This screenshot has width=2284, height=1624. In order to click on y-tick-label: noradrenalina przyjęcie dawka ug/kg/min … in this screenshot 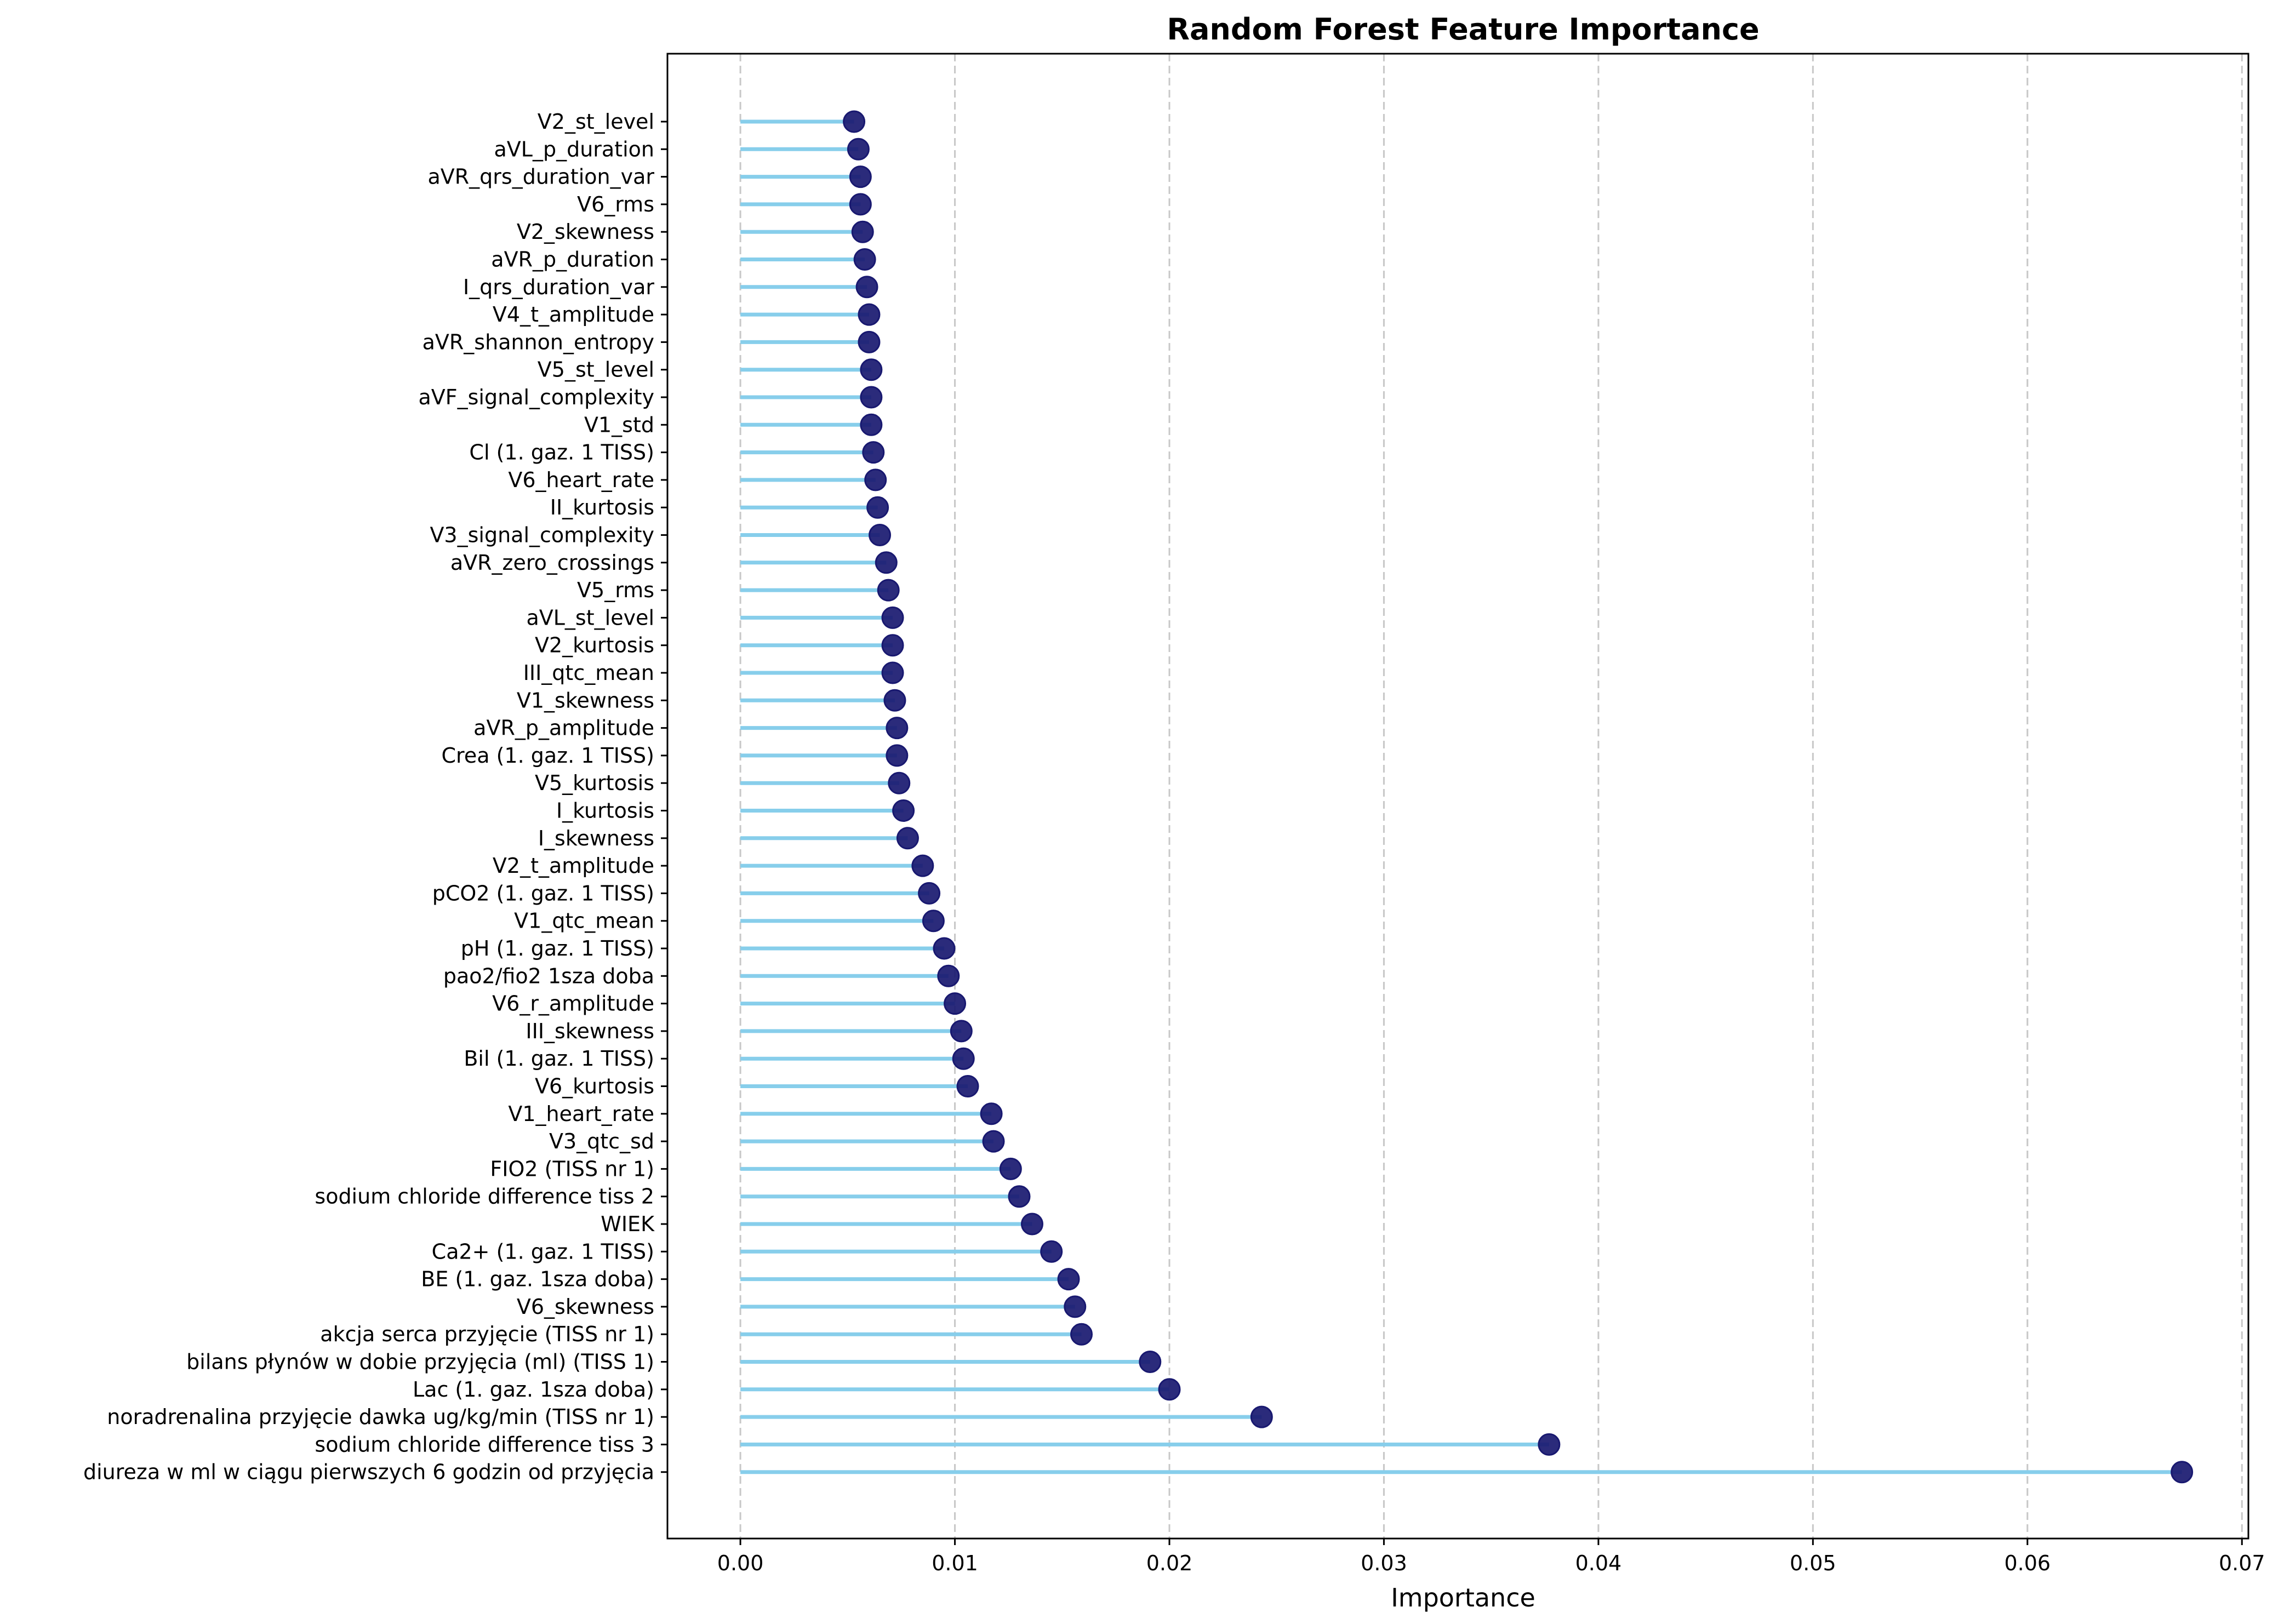, I will do `click(381, 1417)`.